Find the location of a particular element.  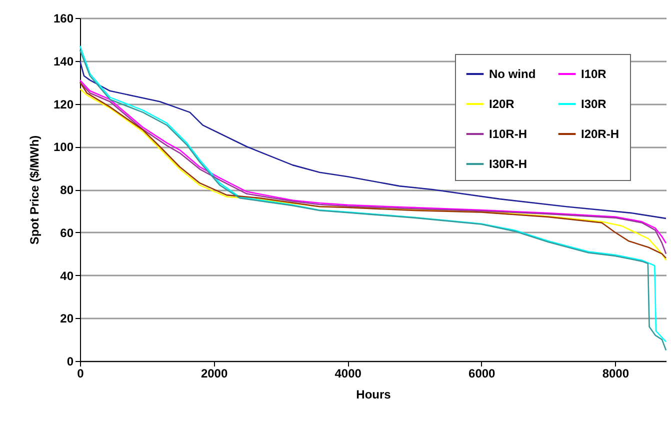

y-tick-label: 40 is located at coordinates (67, 275).